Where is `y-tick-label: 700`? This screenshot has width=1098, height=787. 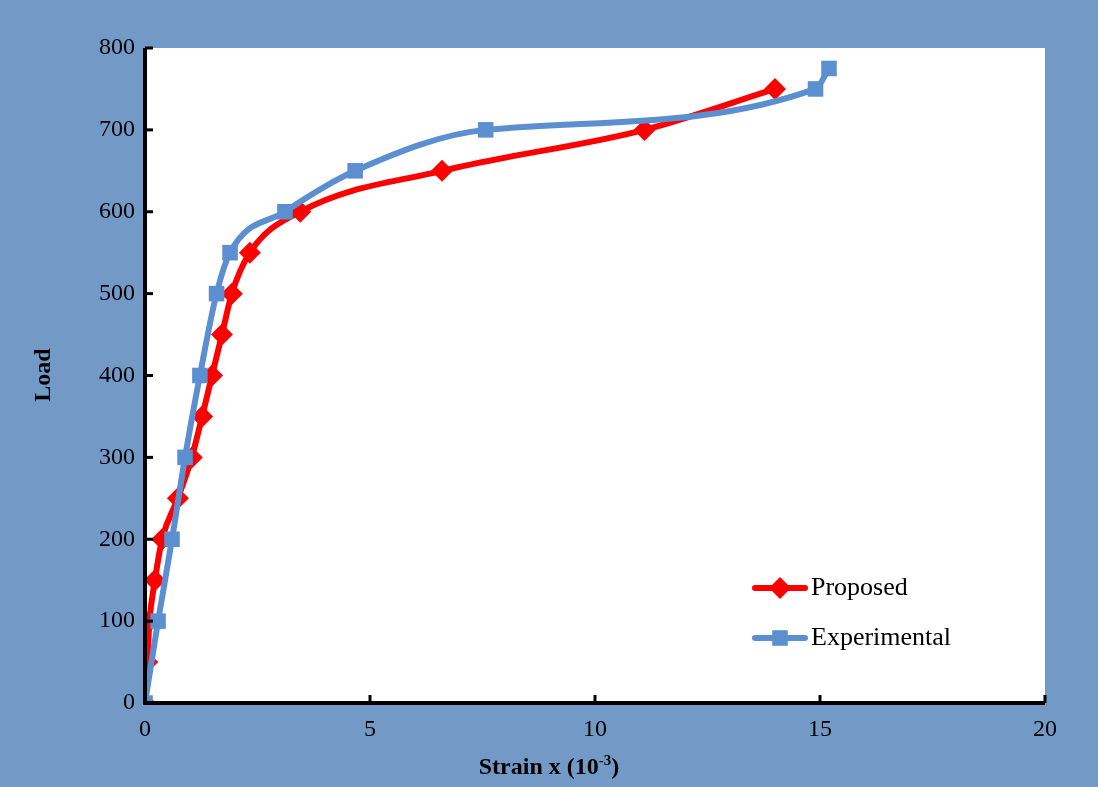
y-tick-label: 700 is located at coordinates (117, 128).